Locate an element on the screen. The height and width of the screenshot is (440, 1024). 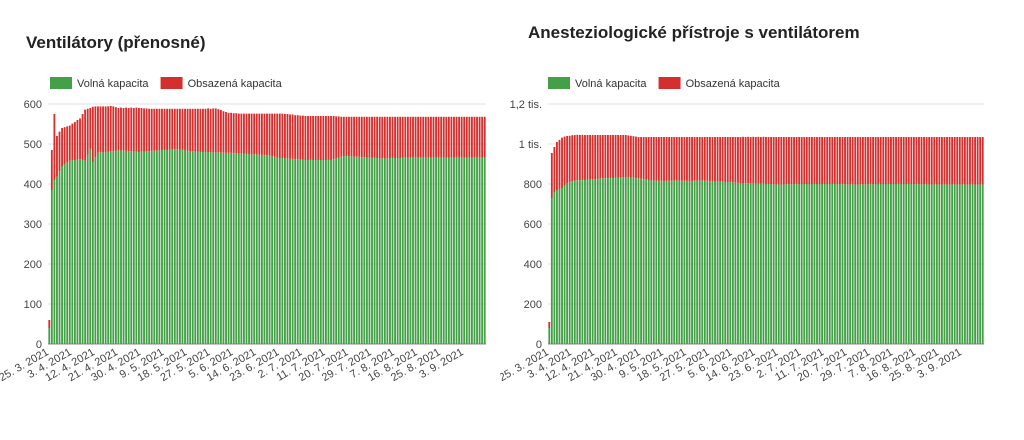
legend-label: Obsazená kapacita is located at coordinates (235, 84).